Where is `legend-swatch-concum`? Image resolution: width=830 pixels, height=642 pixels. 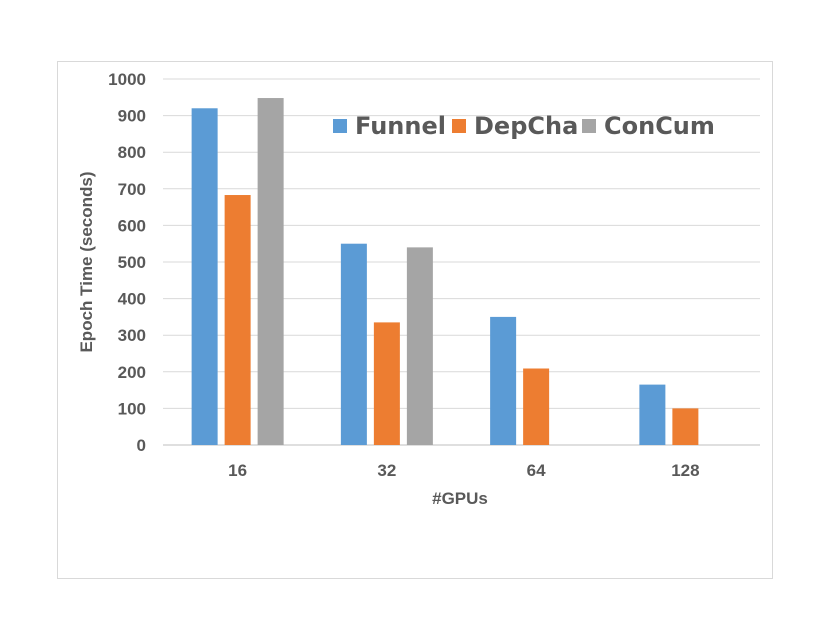
legend-swatch-concum is located at coordinates (589, 126).